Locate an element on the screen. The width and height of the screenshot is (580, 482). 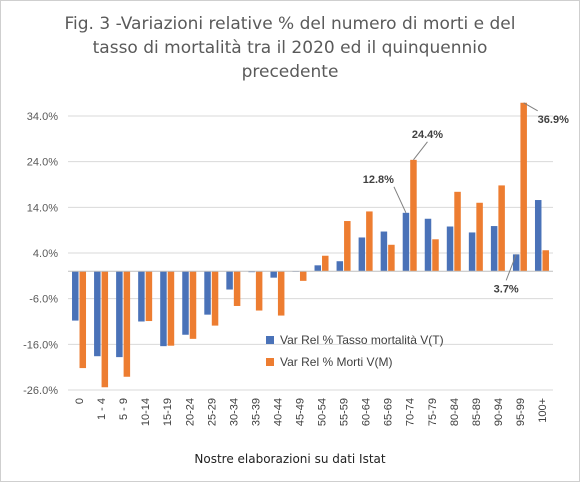
x-tick-label: 35-39 is located at coordinates (256, 412).